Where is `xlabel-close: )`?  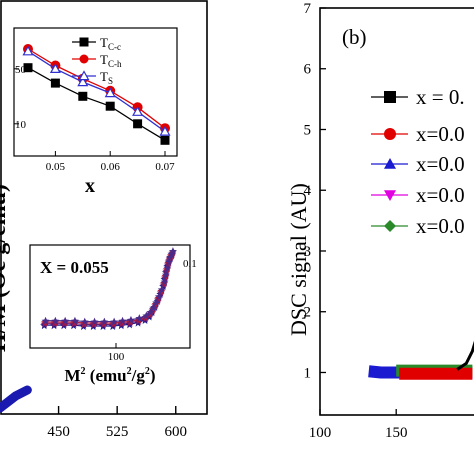
xlabel-close: ) is located at coordinates (153, 375).